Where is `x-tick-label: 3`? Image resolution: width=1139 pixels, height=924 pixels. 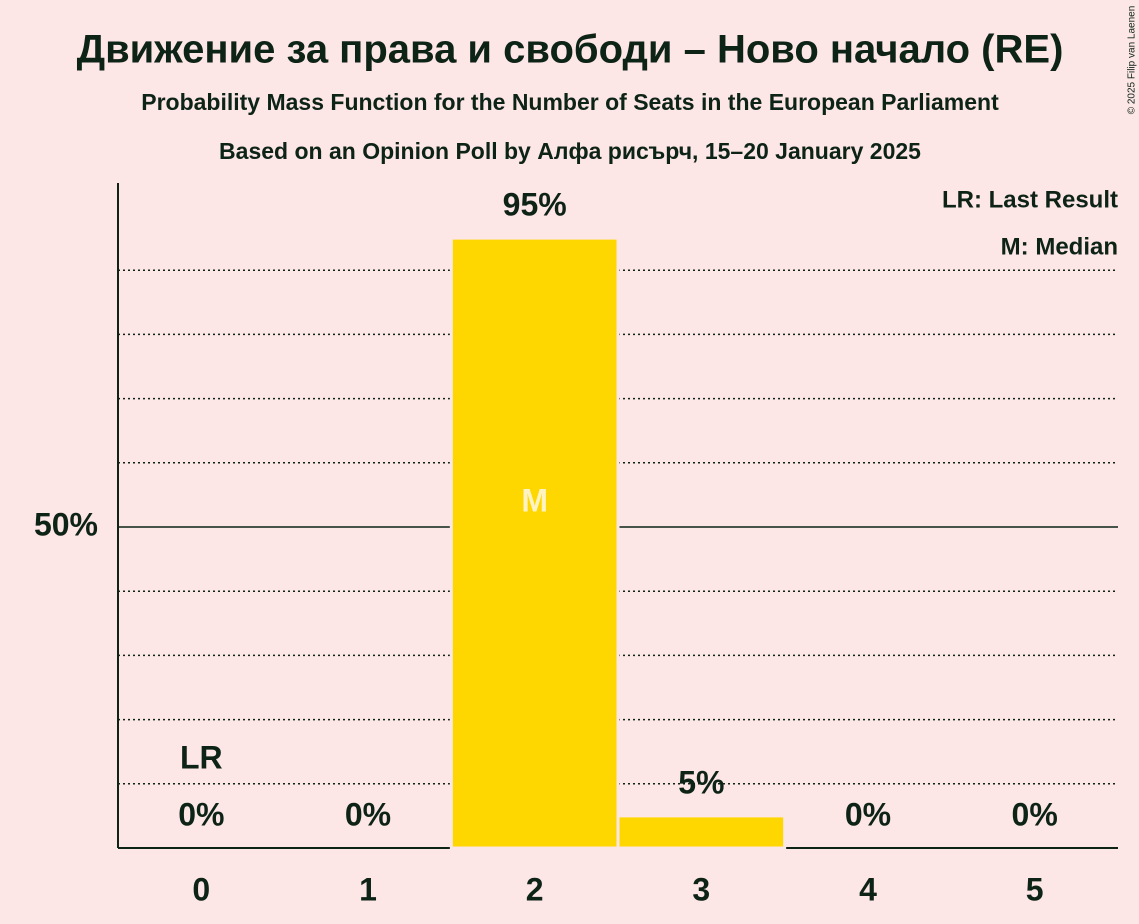 x-tick-label: 3 is located at coordinates (701, 889).